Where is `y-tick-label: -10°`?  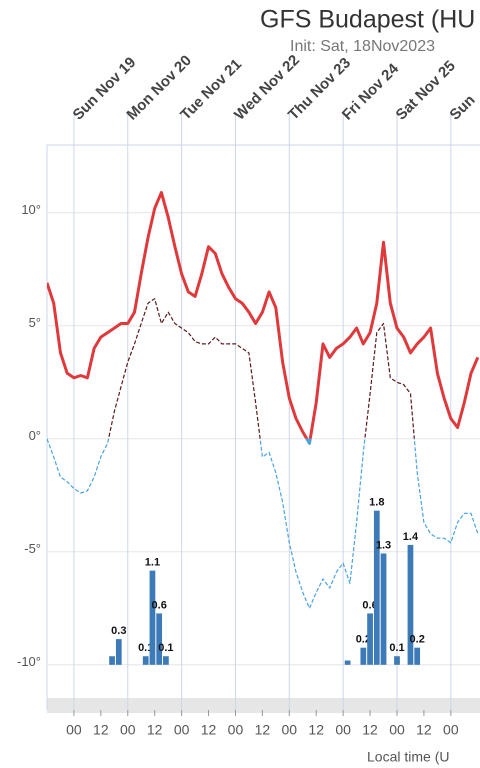 y-tick-label: -10° is located at coordinates (29, 661).